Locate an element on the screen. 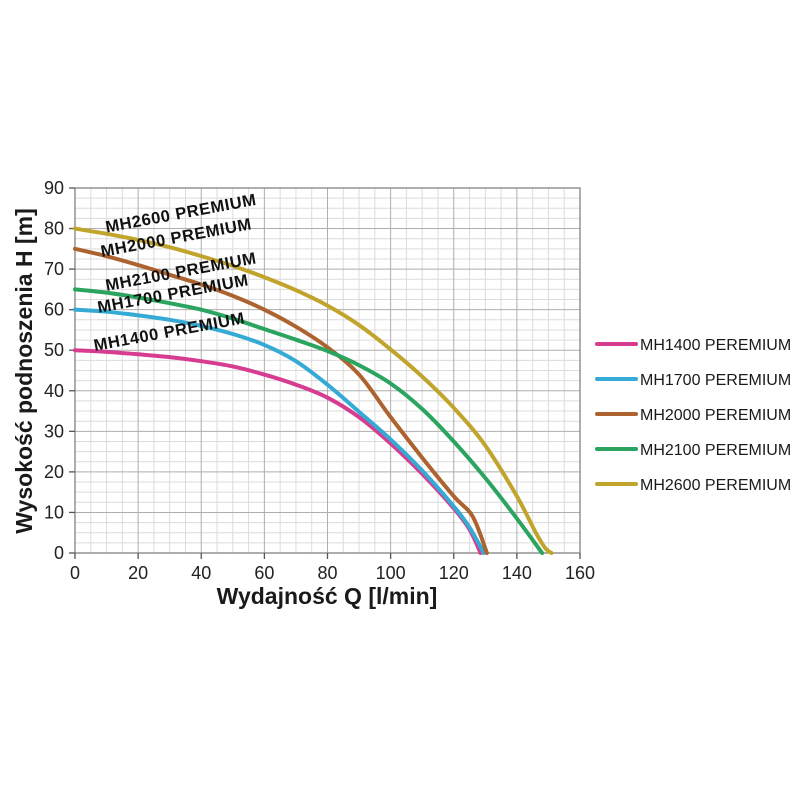 This screenshot has height=800, width=800. y-axis-tick-labels: 0 10 20 30 40 50 60 70 80 90 is located at coordinates (54, 370).